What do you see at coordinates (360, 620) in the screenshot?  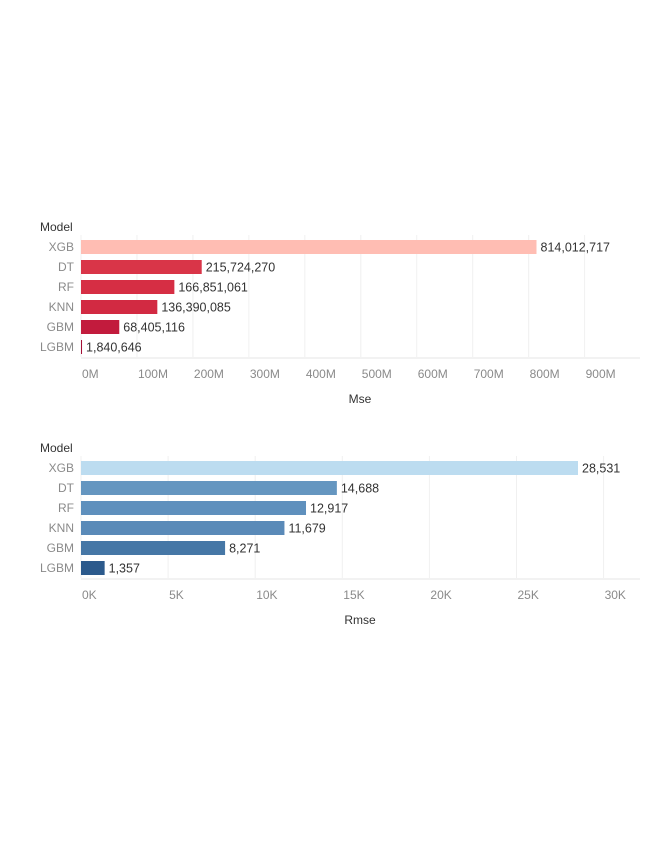 I see `x-axis-title: Rmse` at bounding box center [360, 620].